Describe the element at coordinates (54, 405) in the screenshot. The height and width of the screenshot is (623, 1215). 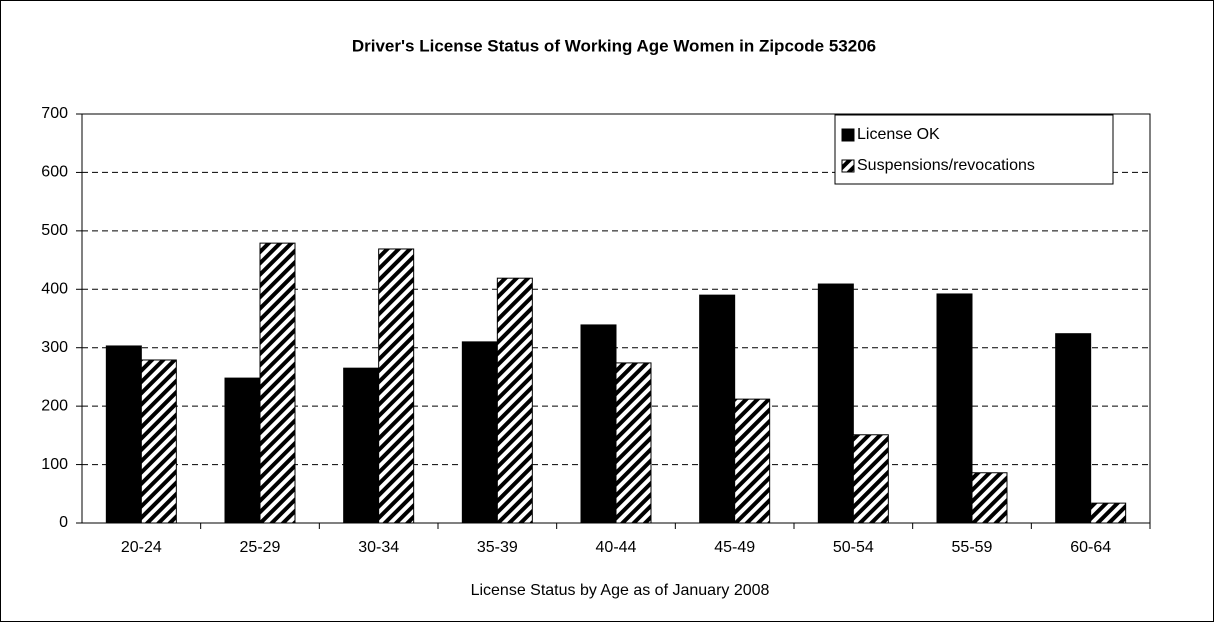
I see `y-tick-label: 200` at that location.